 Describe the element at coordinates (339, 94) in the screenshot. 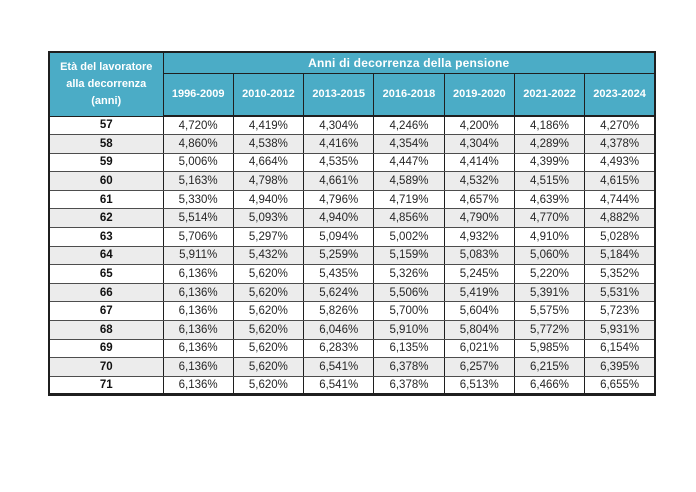

I see `year-range-column-header: 2013-2015` at that location.